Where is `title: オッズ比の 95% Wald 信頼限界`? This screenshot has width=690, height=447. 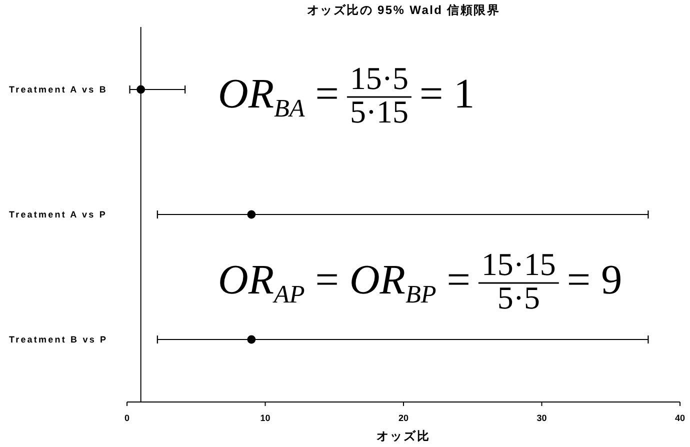
title: オッズ比の 95% Wald 信頼限界 is located at coordinates (403, 10).